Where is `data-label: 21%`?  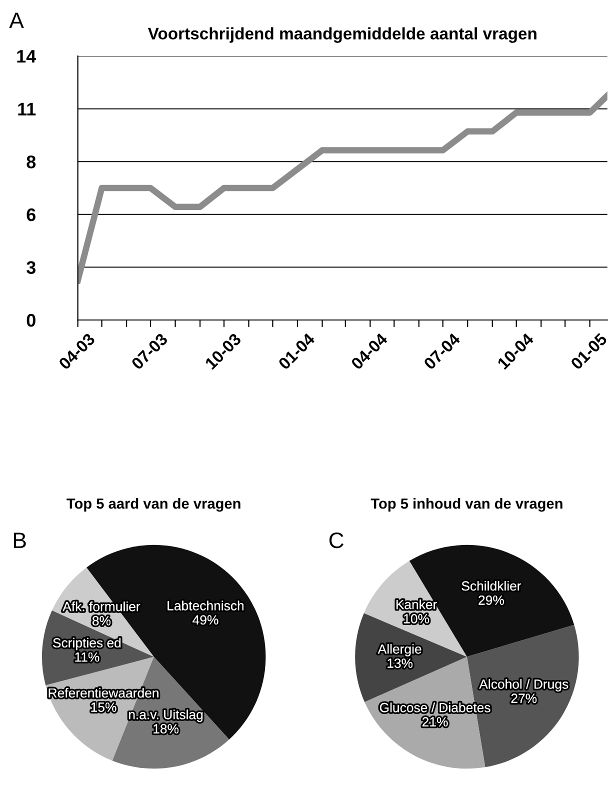
data-label: 21% is located at coordinates (435, 721).